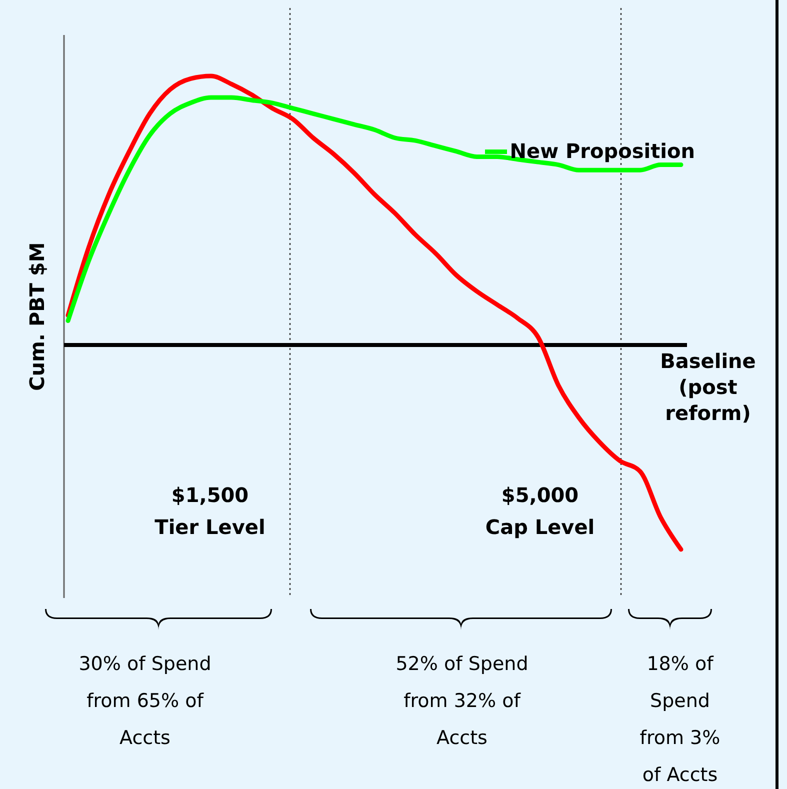  What do you see at coordinates (210, 511) in the screenshot?
I see `annotation: $1,500 Tier Level` at bounding box center [210, 511].